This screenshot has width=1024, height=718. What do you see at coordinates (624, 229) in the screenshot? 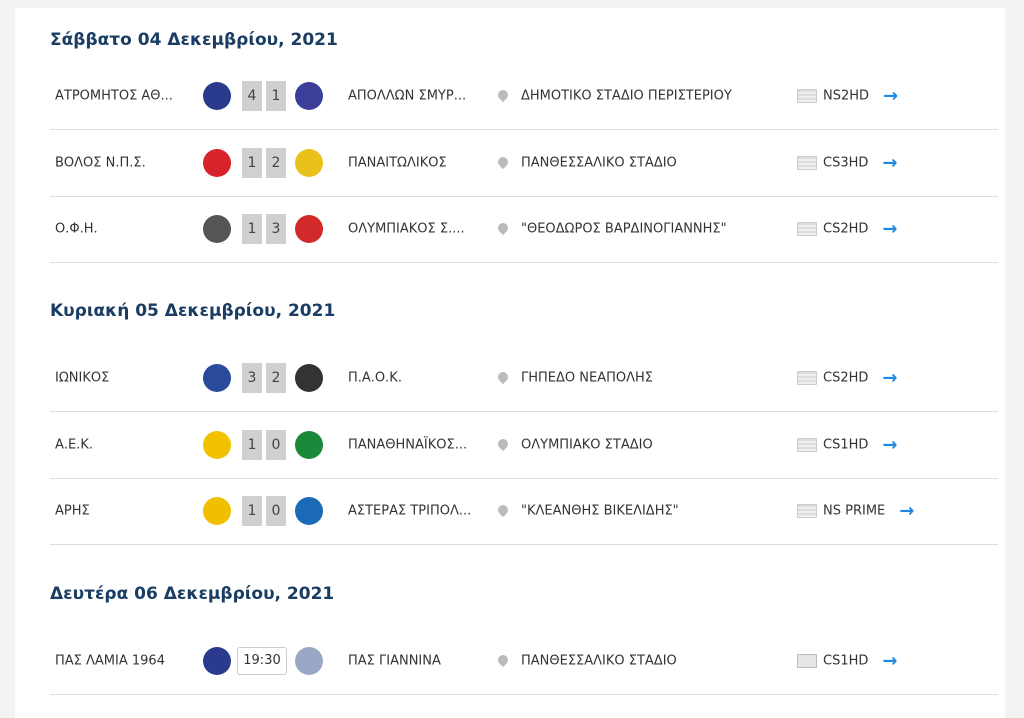
I see `venue: "ΘΕΟΔΩΡΟΣ ΒΑΡΔΙΝΟΓΙΑΝΝΗΣ"` at bounding box center [624, 229].